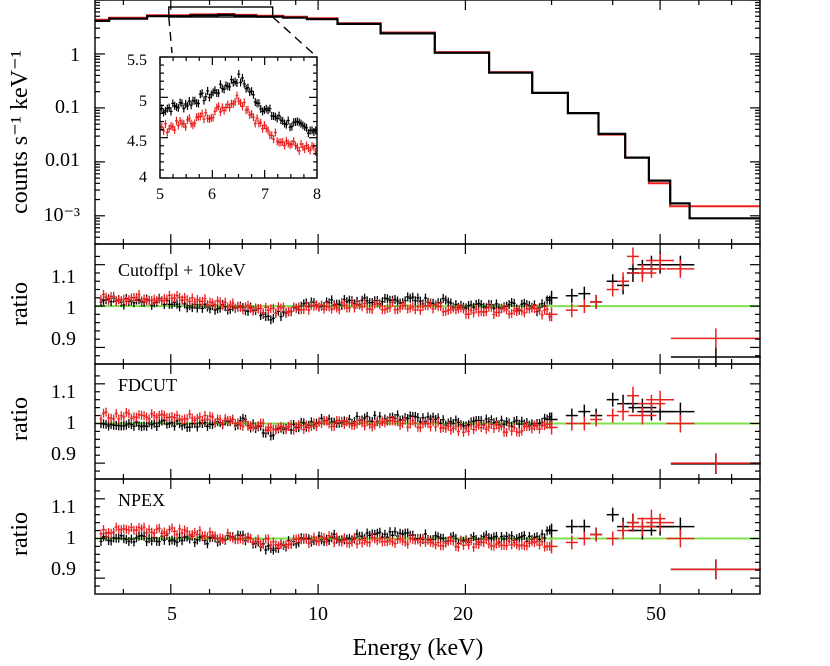 The width and height of the screenshot is (830, 666). Describe the element at coordinates (221, 12) in the screenshot. I see `zoom-box` at that location.